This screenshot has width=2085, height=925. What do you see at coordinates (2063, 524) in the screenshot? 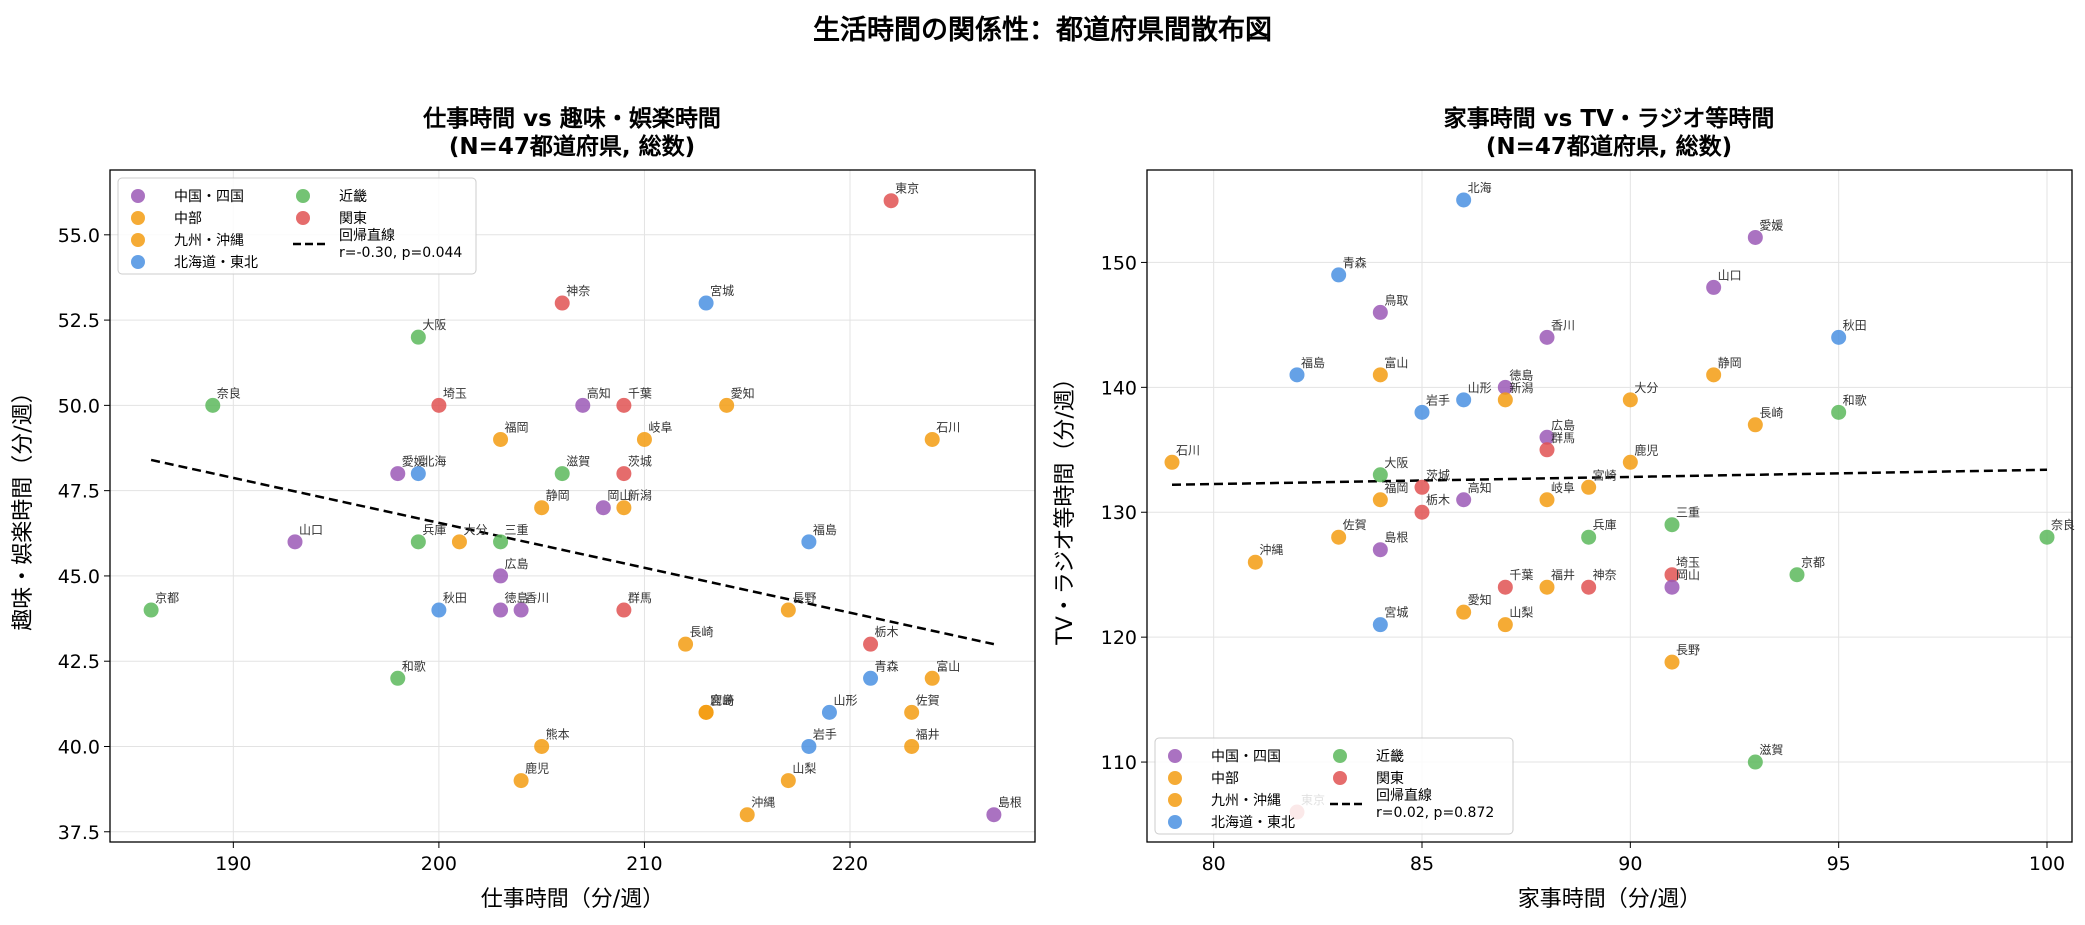
I see `point-label: 奈良` at bounding box center [2063, 524].